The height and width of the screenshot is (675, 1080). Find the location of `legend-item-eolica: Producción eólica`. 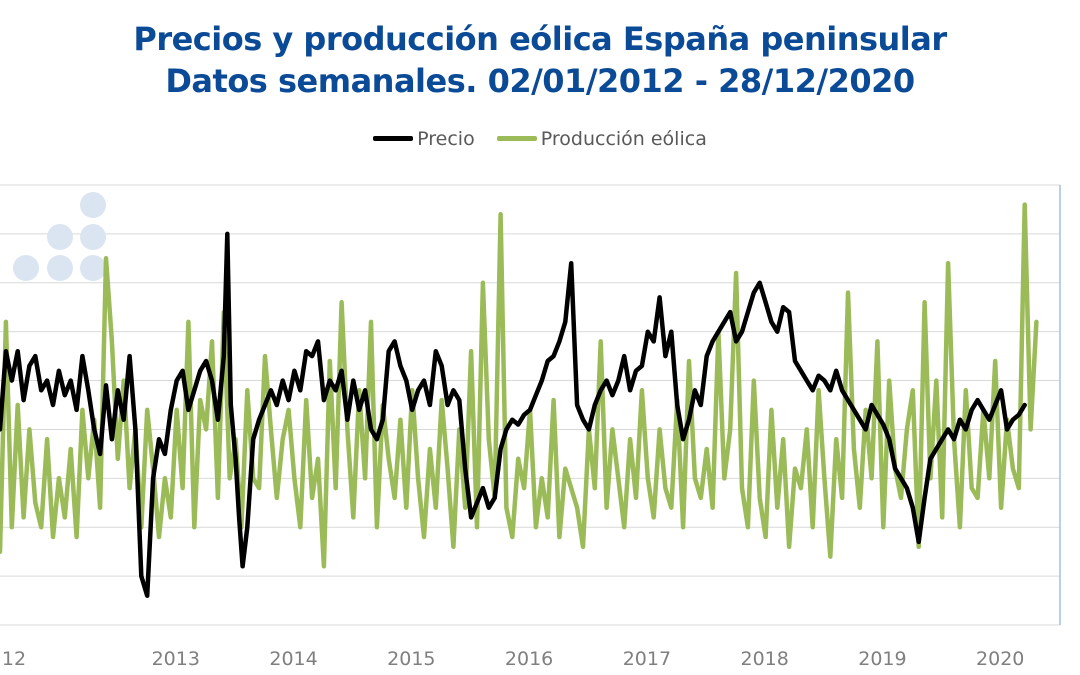

legend-item-eolica: Producción eólica is located at coordinates (601, 138).